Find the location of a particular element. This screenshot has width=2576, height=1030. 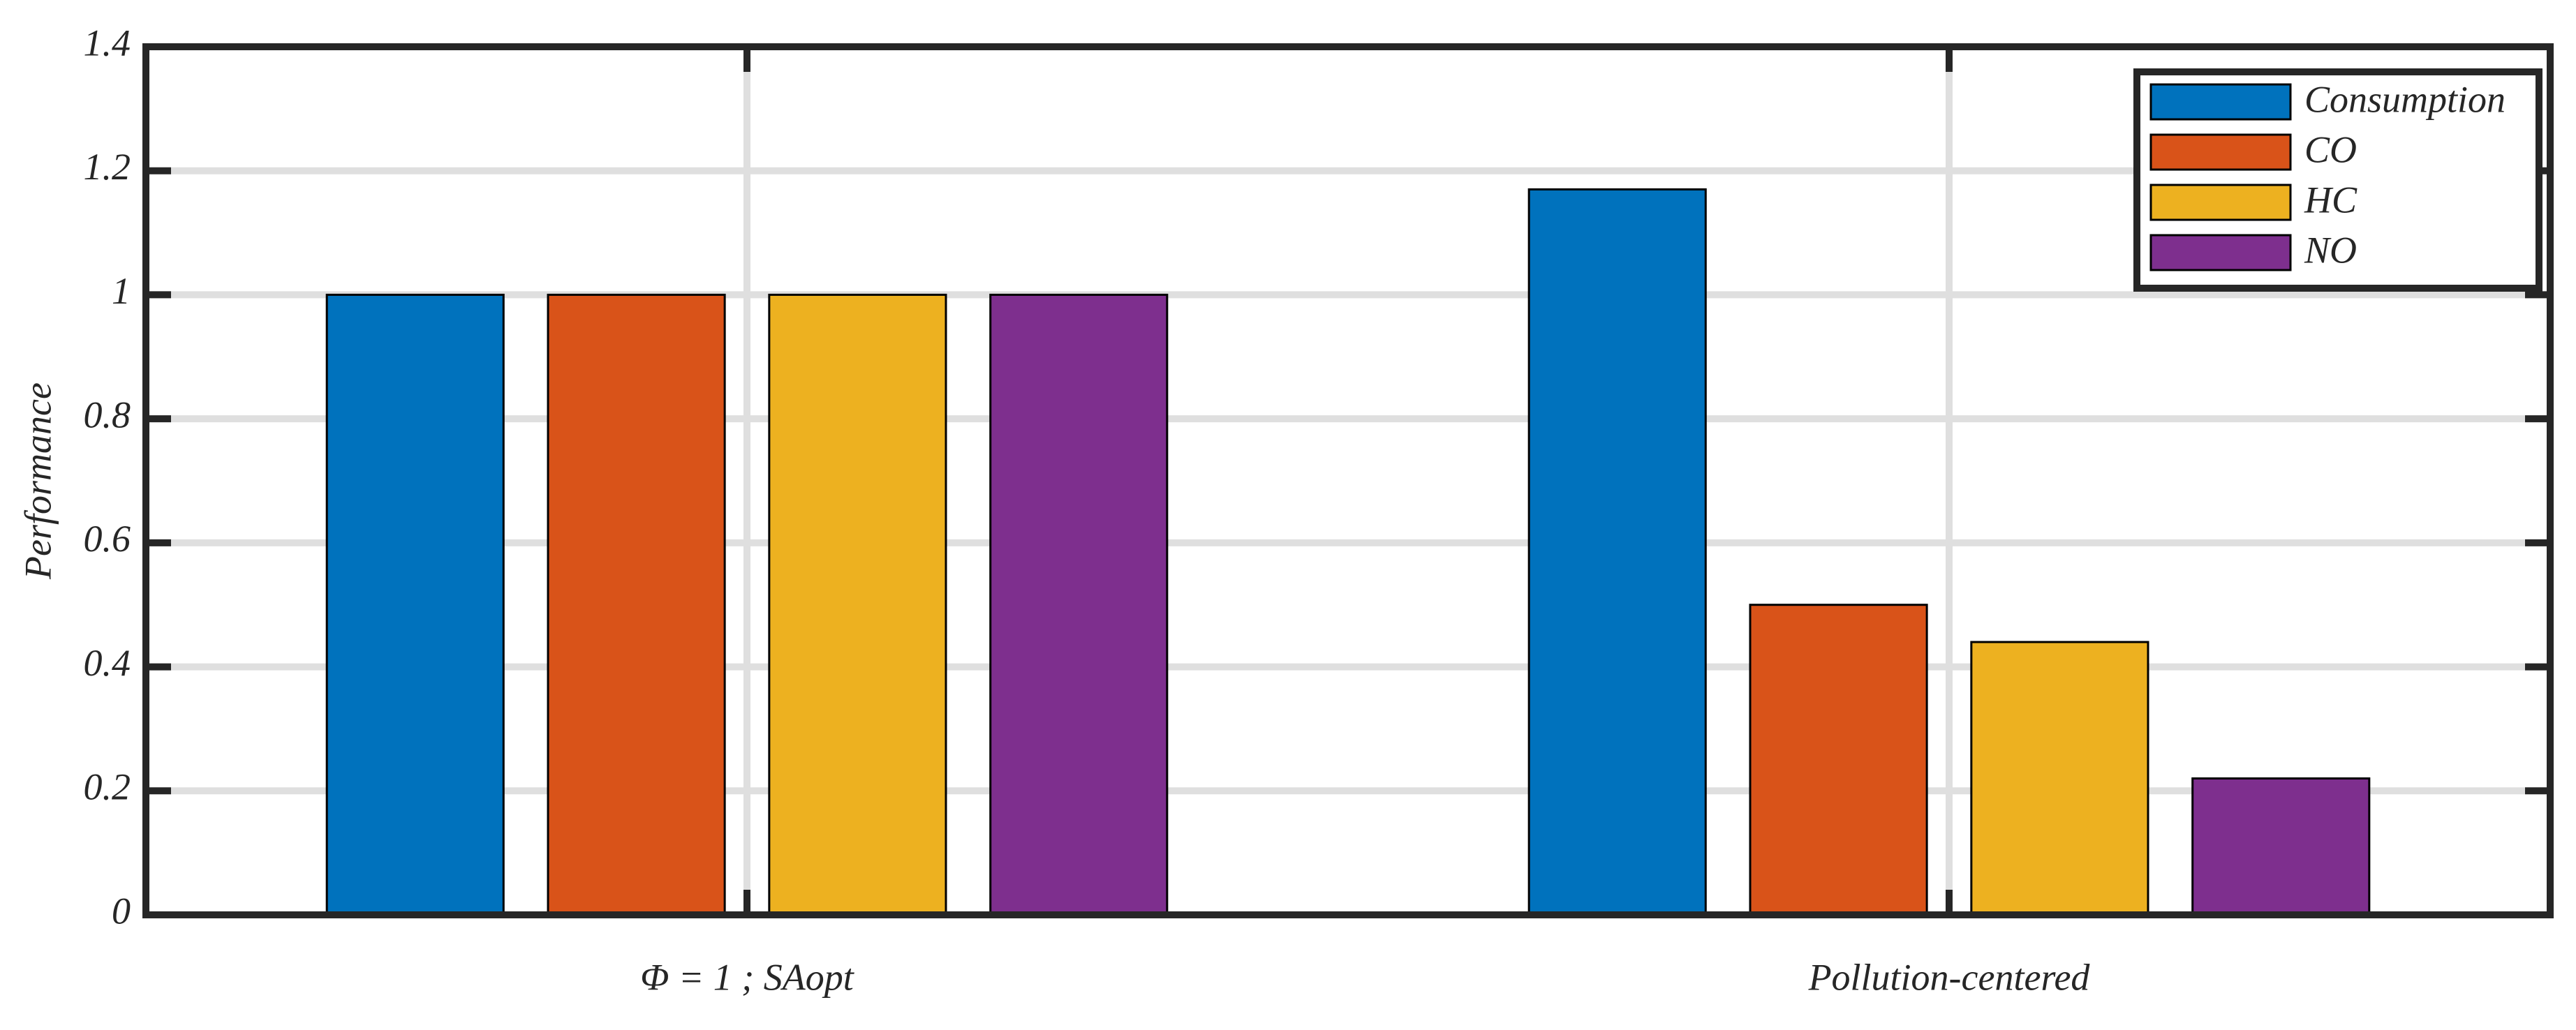

y-tick-label: 0 is located at coordinates (121, 911).